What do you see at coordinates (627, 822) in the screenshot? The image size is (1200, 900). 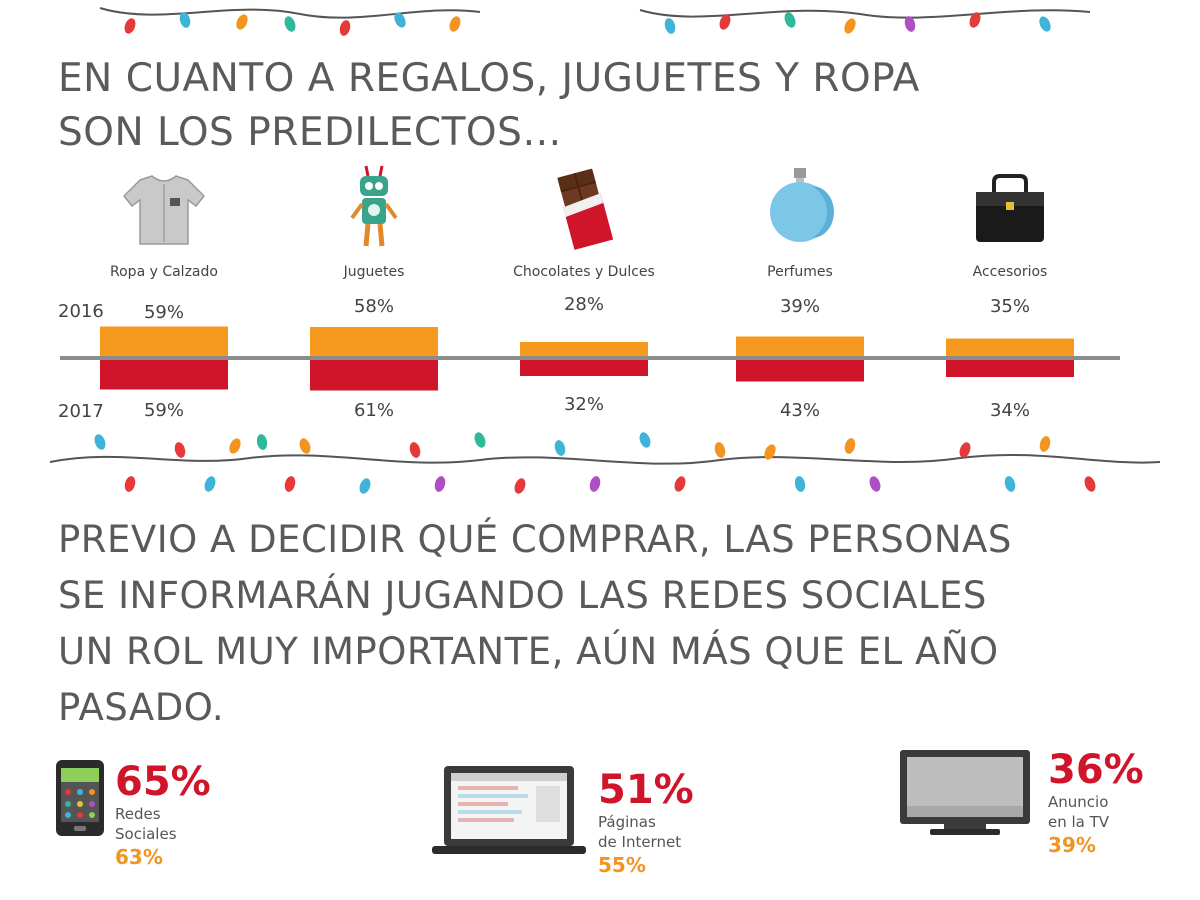 I see `stat-label: Páginas` at bounding box center [627, 822].